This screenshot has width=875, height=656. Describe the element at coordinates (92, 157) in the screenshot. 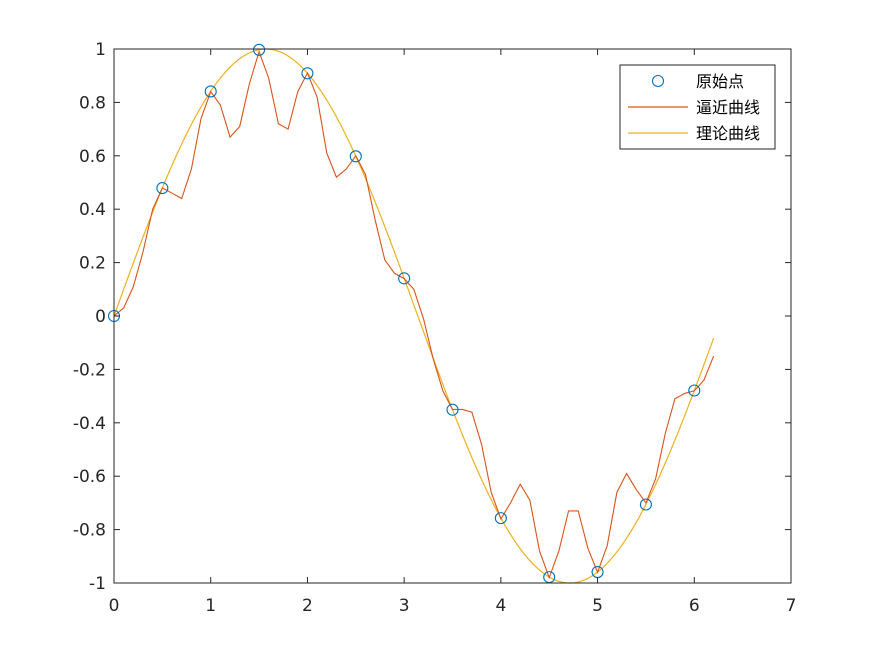

I see `y-tick-label: 0.6` at that location.